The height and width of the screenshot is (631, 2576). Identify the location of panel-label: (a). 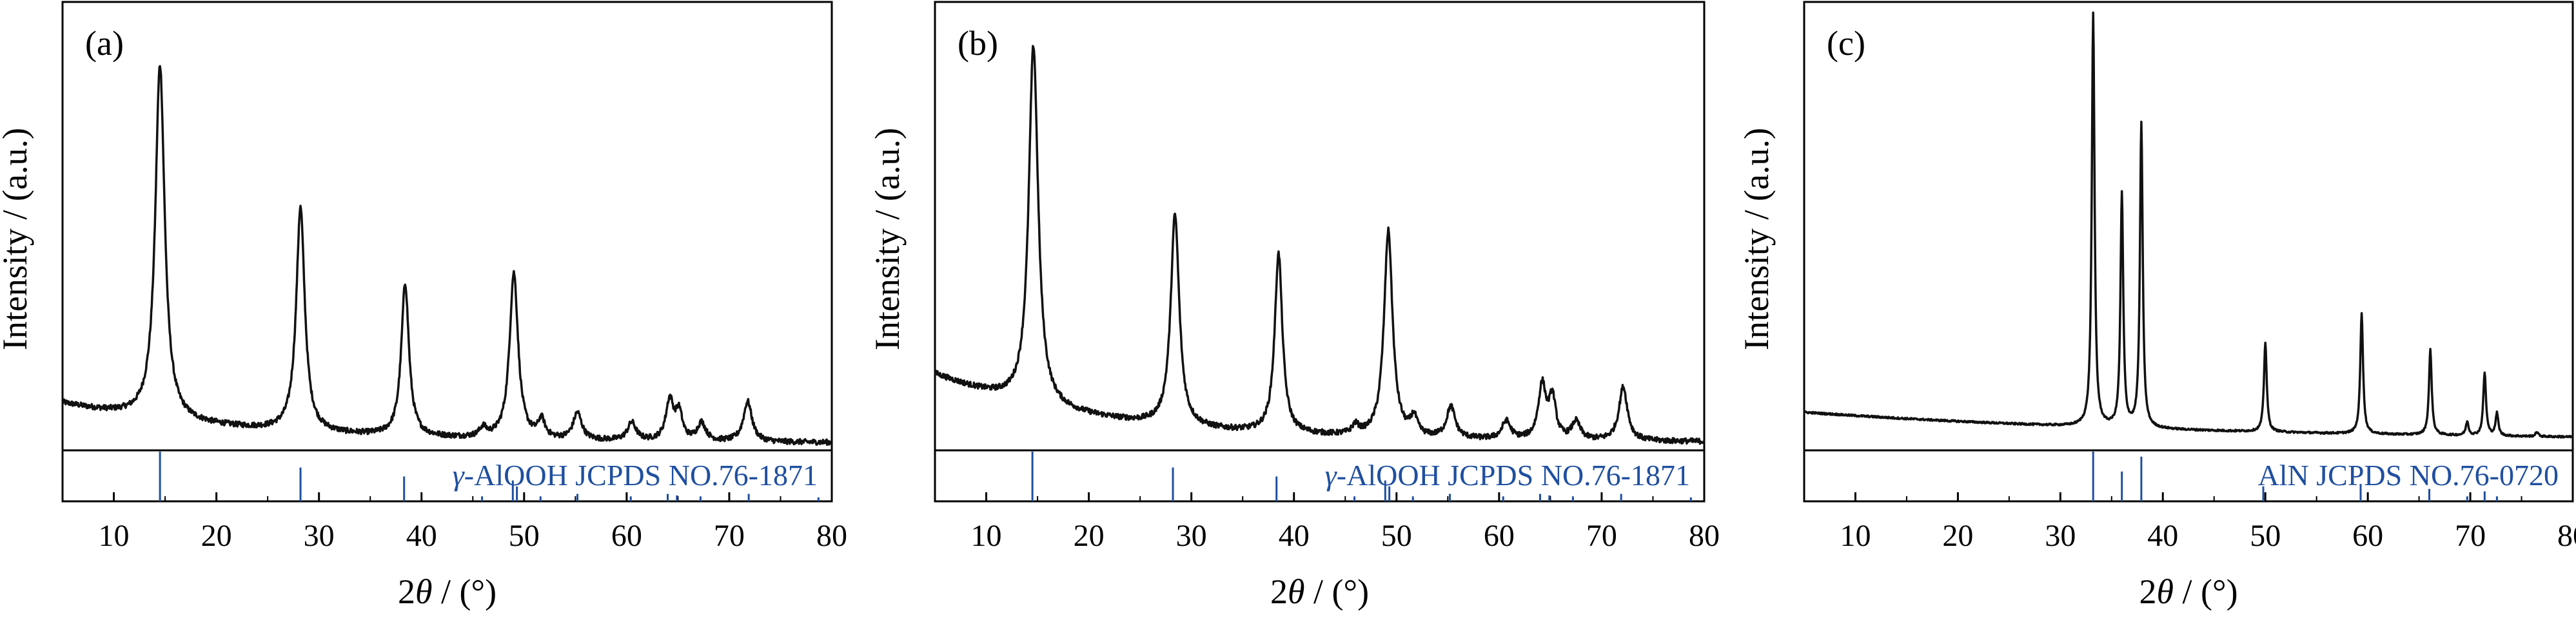
(104, 43).